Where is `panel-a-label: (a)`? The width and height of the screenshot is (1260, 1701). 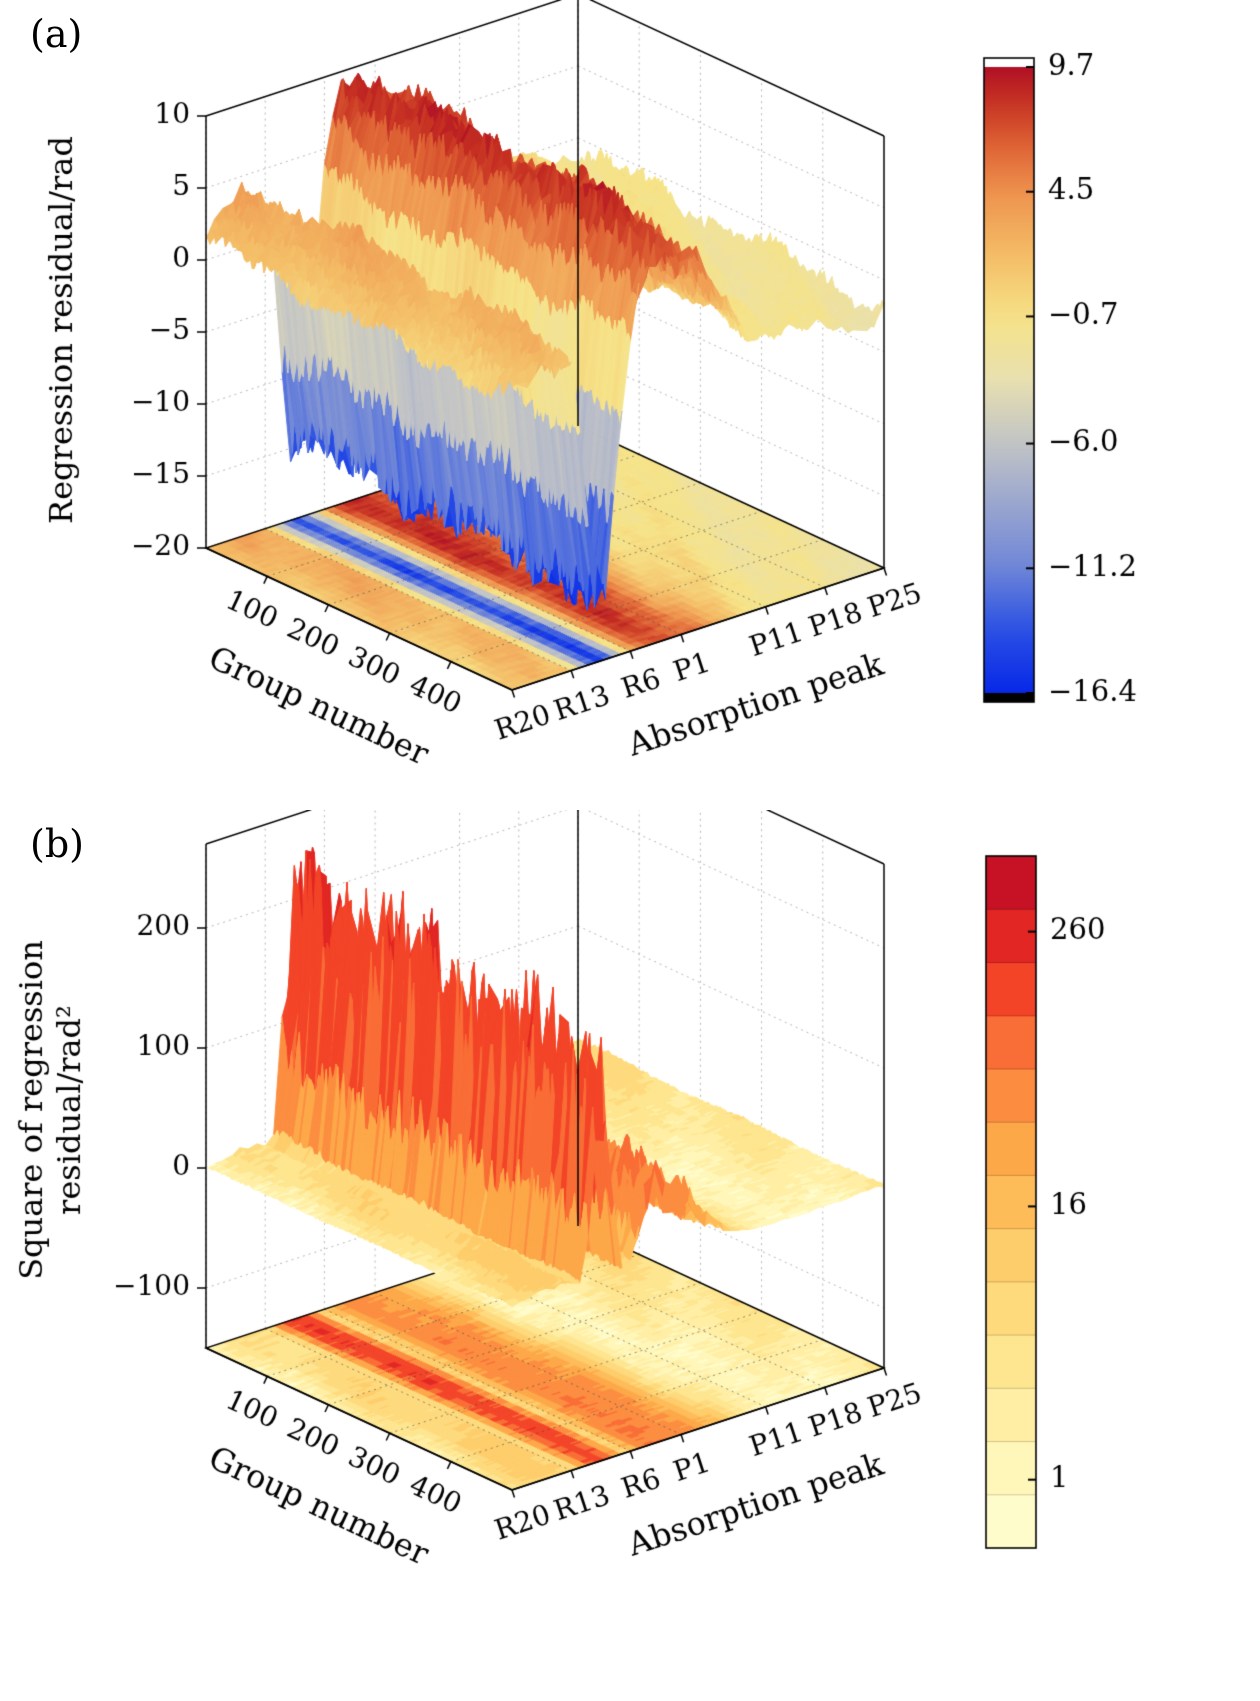
panel-a-label: (a) is located at coordinates (56, 34).